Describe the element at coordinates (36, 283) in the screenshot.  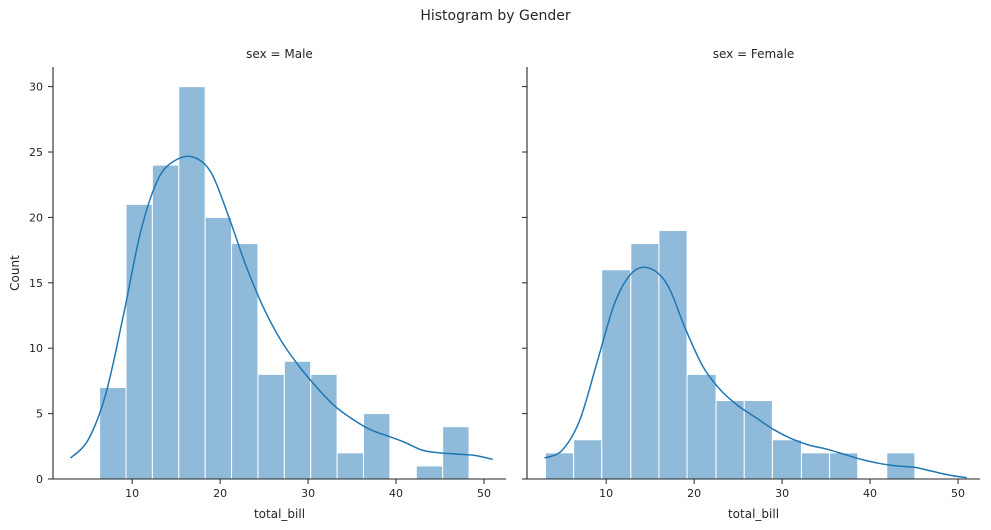
I see `y-tick-label-male-15: 15` at that location.